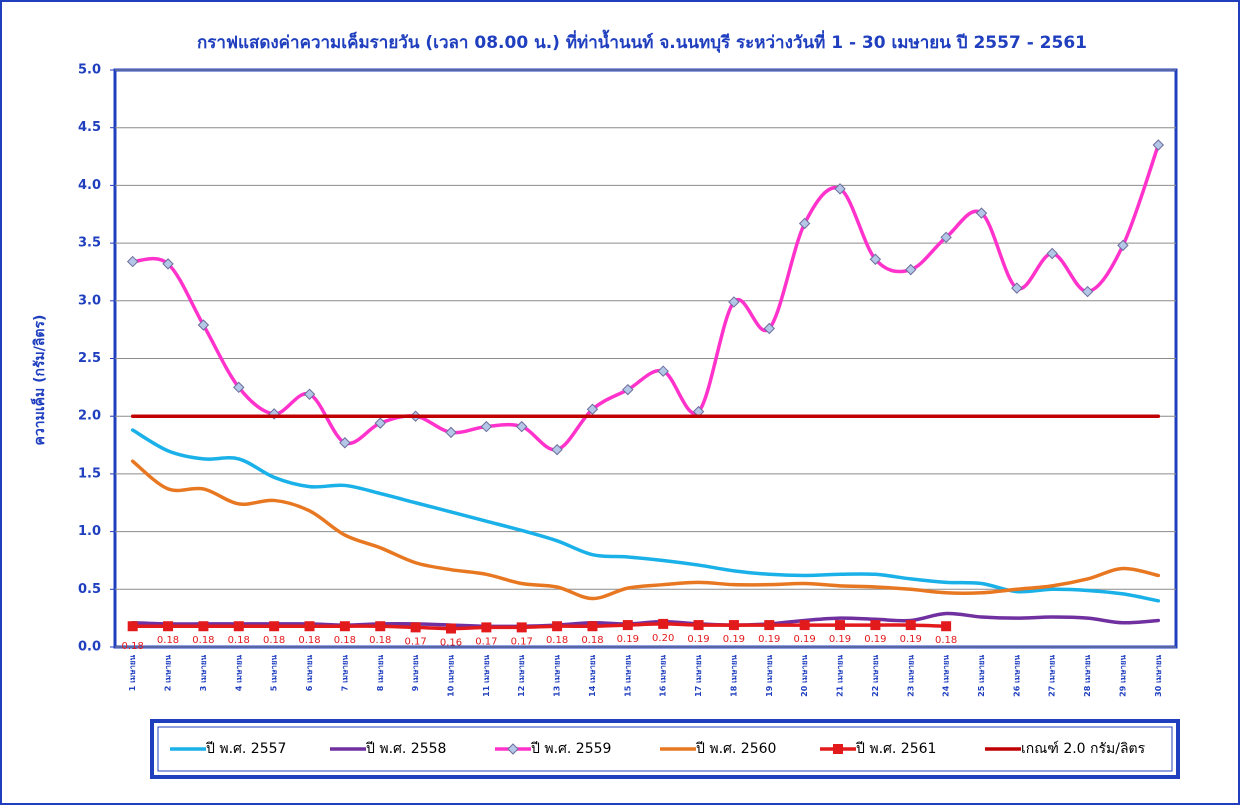 This screenshot has height=807, width=1242. Describe the element at coordinates (733, 675) in the screenshot. I see `x-tick-label: 18 เมษายน` at that location.